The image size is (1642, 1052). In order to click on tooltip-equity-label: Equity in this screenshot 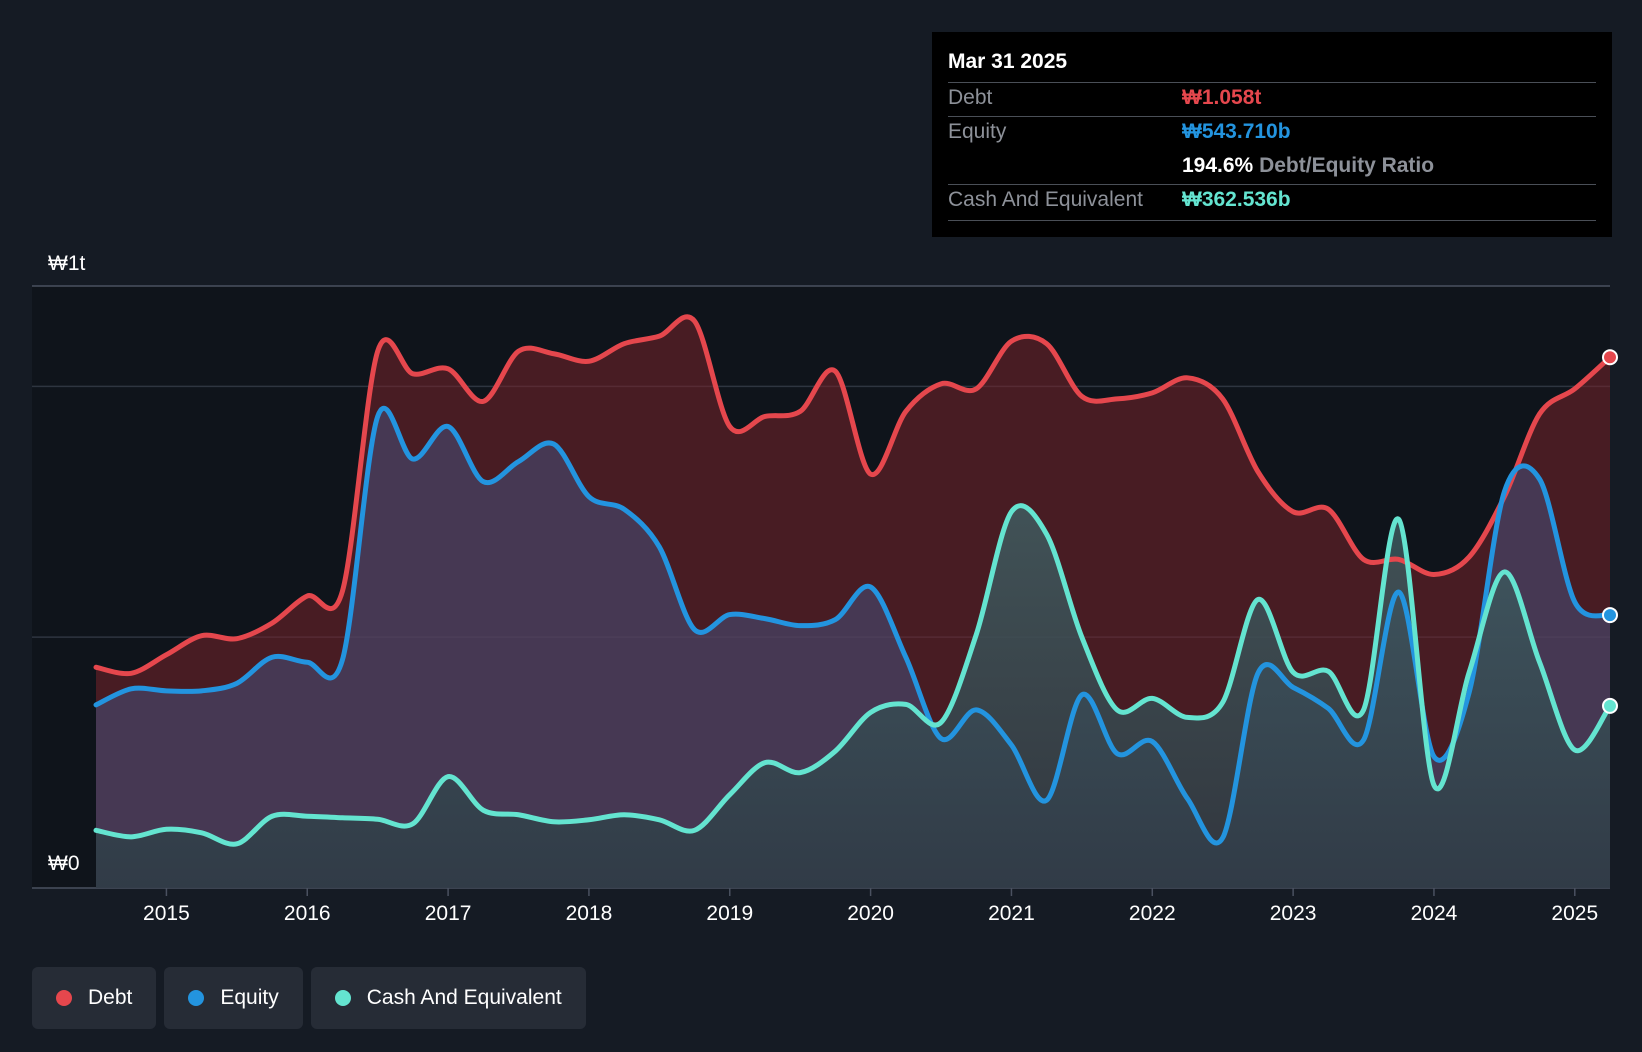, I will do `click(977, 131)`.